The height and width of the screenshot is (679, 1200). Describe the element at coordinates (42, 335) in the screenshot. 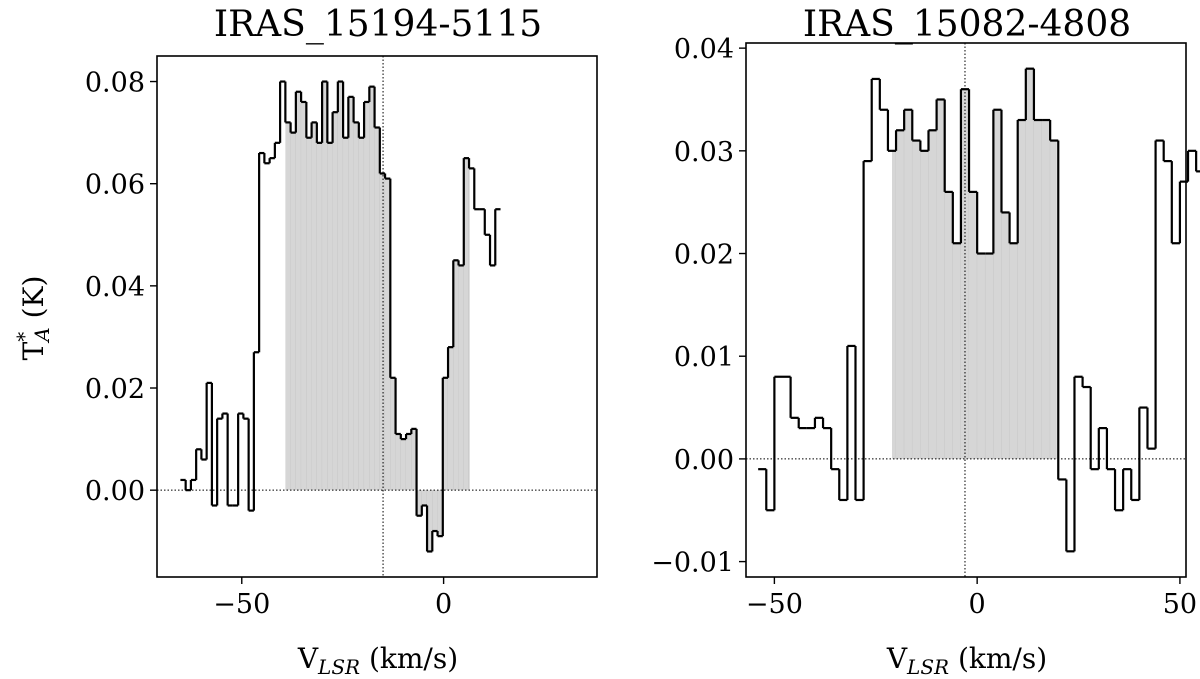

I see `panel-1-ylabel-sub: A` at that location.